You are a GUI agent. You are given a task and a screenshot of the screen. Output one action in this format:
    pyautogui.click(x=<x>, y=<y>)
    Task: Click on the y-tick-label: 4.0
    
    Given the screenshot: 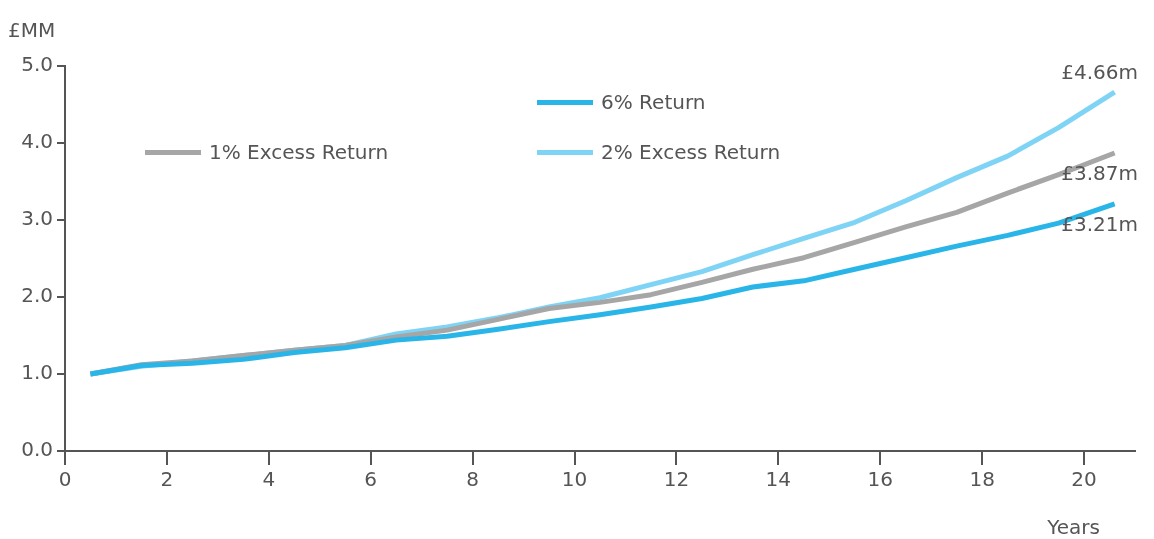 What is the action you would take?
    pyautogui.click(x=37, y=141)
    